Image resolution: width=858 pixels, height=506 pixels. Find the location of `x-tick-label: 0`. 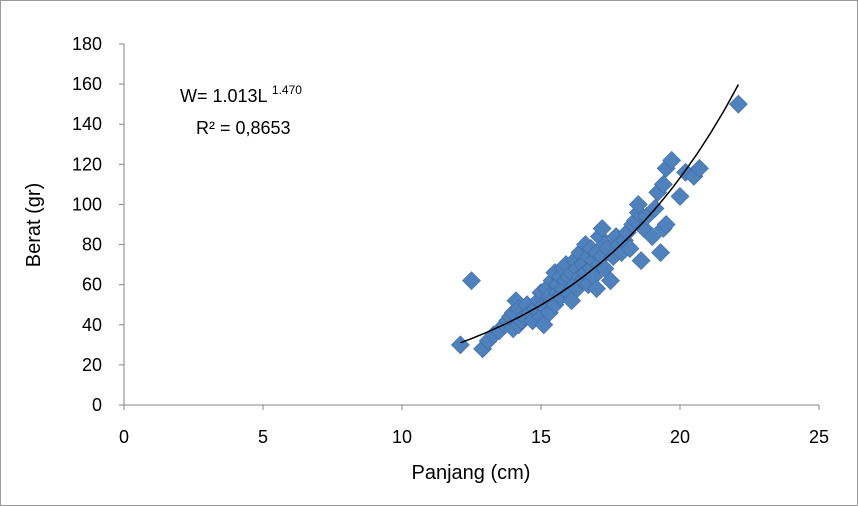

x-tick-label: 0 is located at coordinates (124, 437).